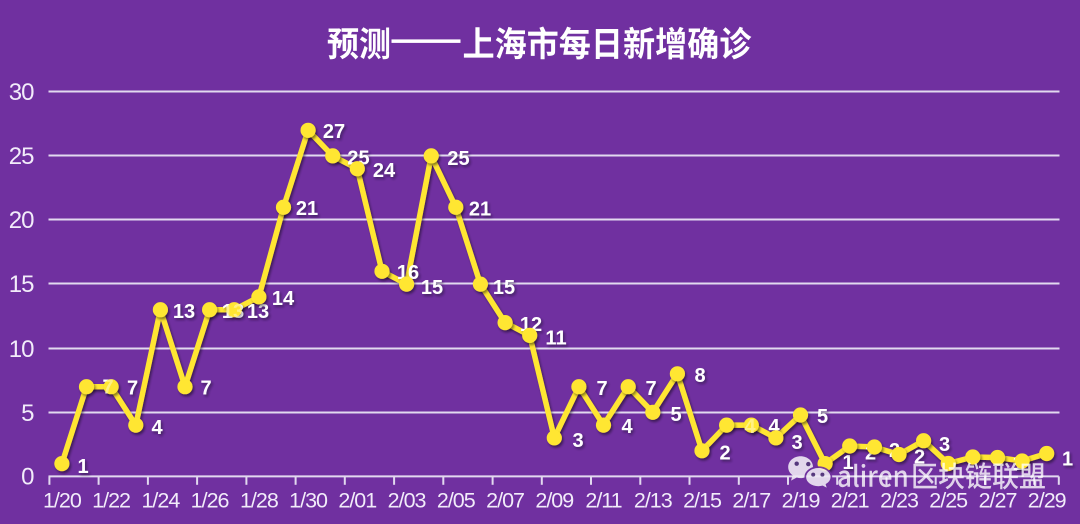 Image resolution: width=1080 pixels, height=524 pixels. What do you see at coordinates (259, 501) in the screenshot?
I see `svg-text: 1/28` at bounding box center [259, 501].